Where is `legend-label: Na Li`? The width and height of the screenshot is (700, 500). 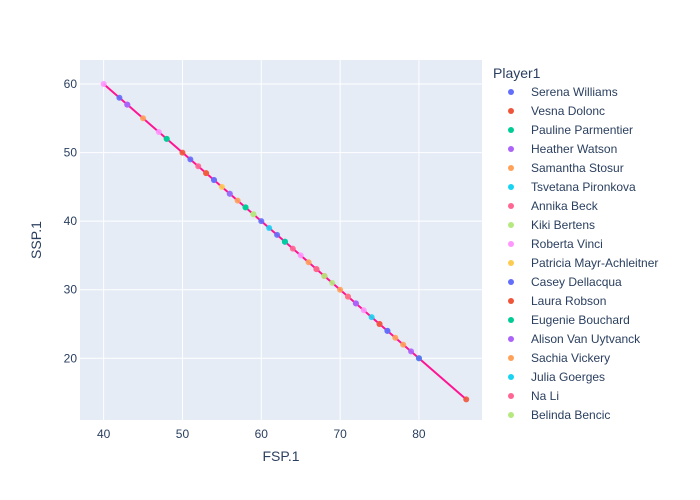
legend-label: Na Li is located at coordinates (545, 396).